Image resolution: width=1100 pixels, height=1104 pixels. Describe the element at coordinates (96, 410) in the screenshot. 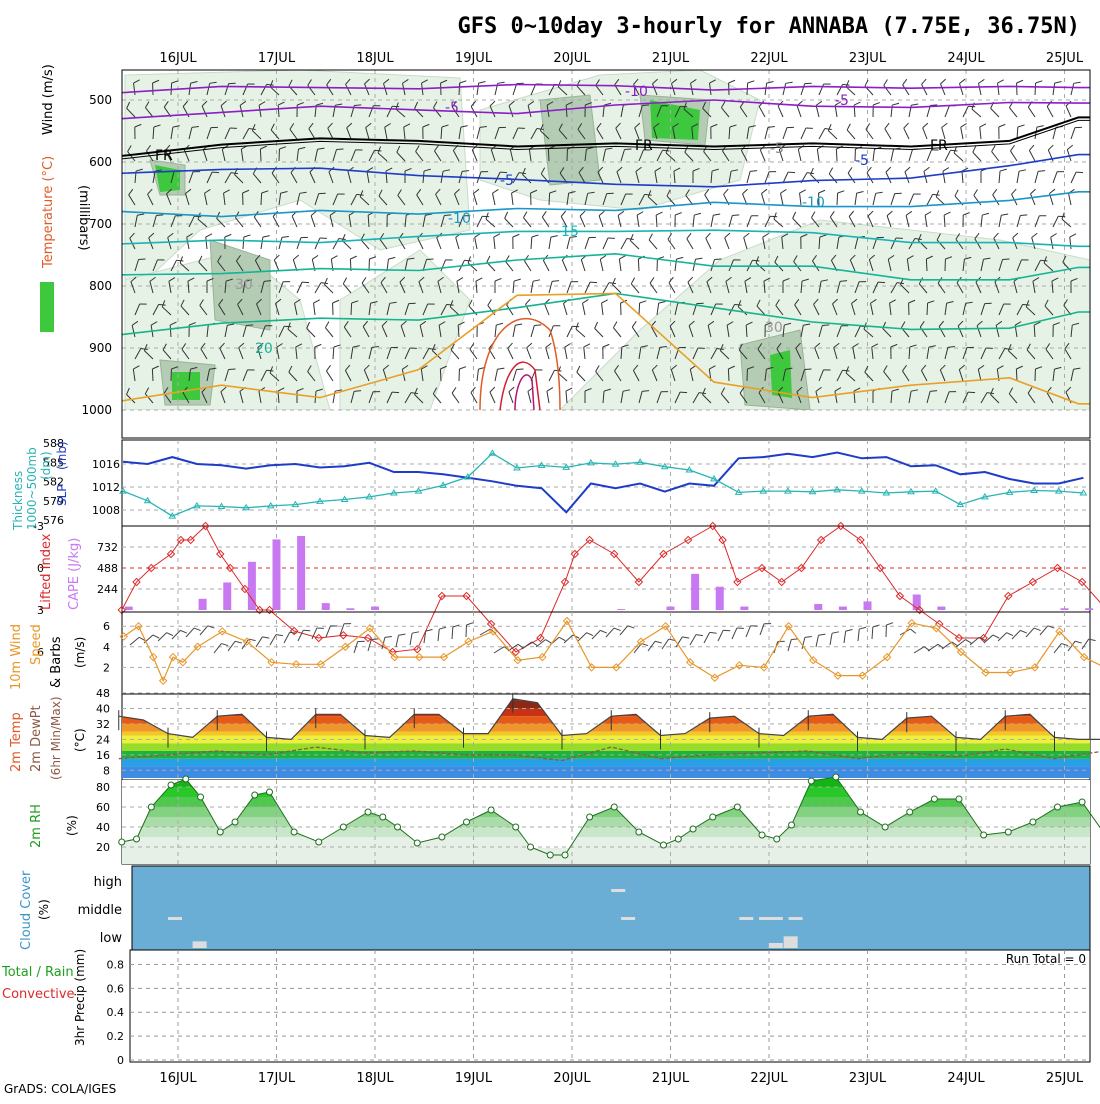

I see `pressure-tick-label: 1000` at that location.